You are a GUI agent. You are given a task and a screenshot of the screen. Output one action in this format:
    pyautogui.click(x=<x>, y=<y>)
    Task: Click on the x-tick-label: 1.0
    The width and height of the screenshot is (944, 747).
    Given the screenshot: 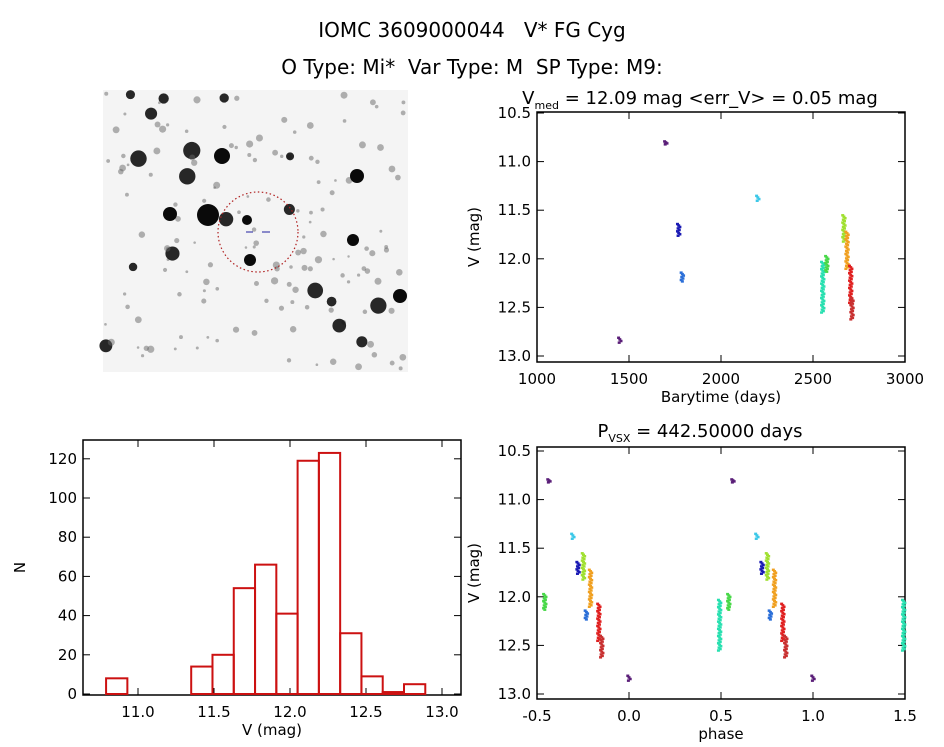 What is the action you would take?
    pyautogui.click(x=813, y=716)
    